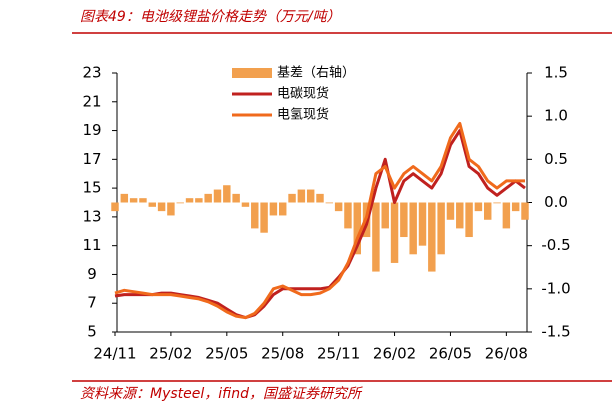 This screenshot has width=612, height=412. I want to click on x-tick-label: 24/11, so click(114, 354).